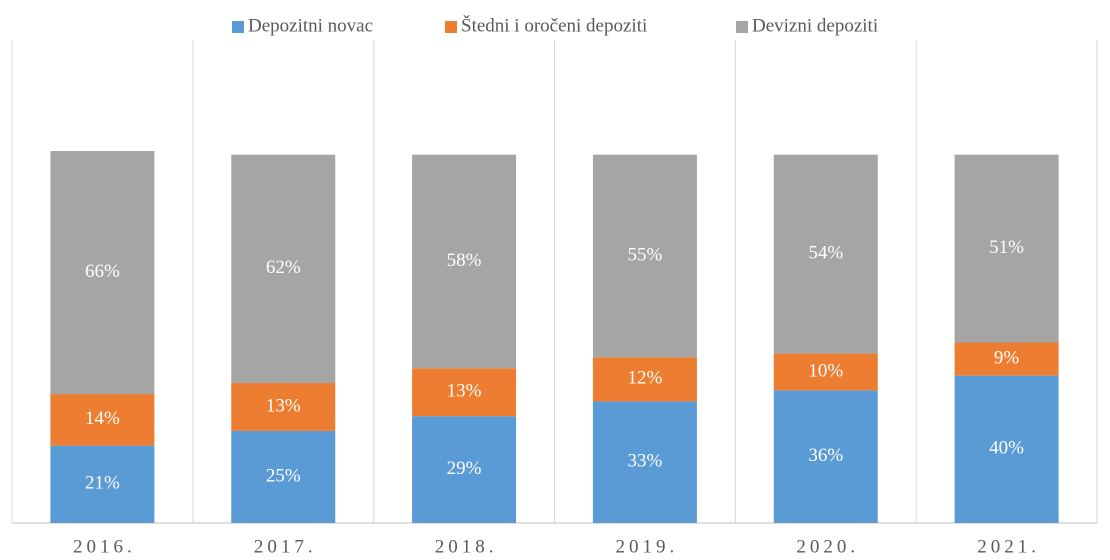 The image size is (1110, 560). What do you see at coordinates (466, 546) in the screenshot?
I see `x-tick-label: 2018.` at bounding box center [466, 546].